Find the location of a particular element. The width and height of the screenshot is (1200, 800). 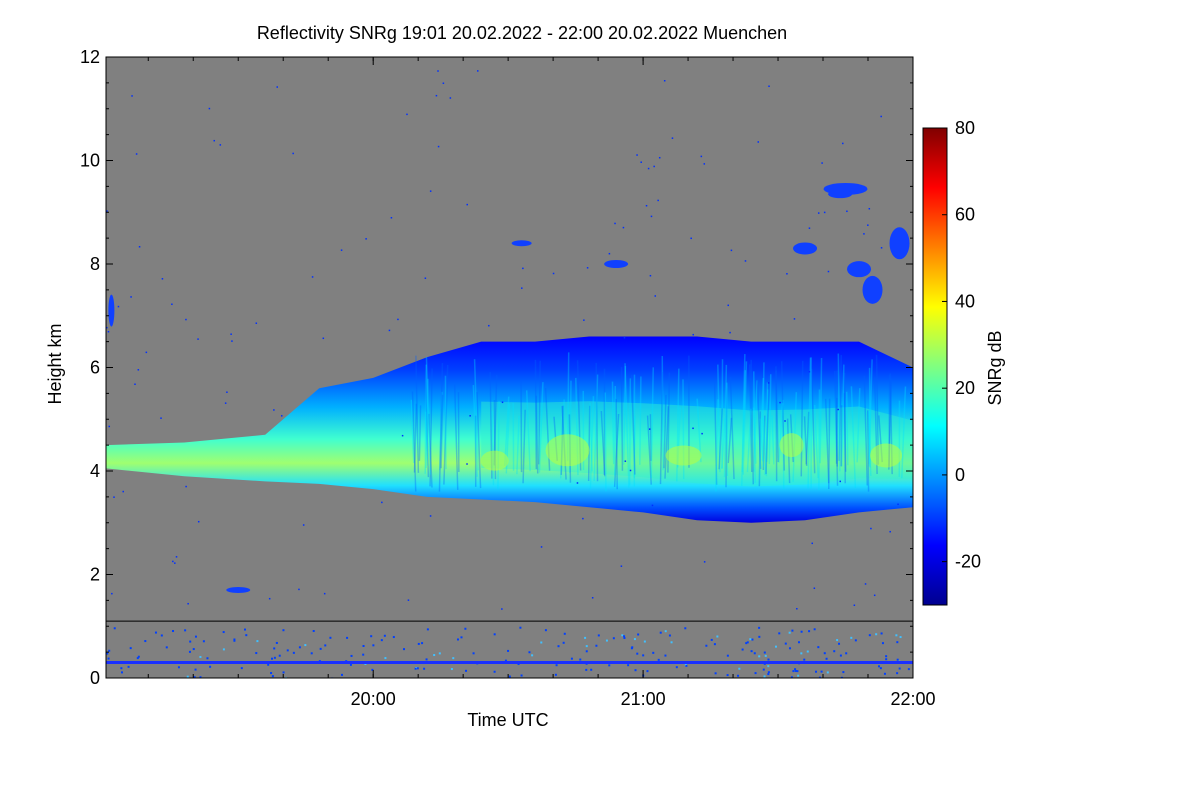

colorbar-tick-label: 20 is located at coordinates (965, 388).